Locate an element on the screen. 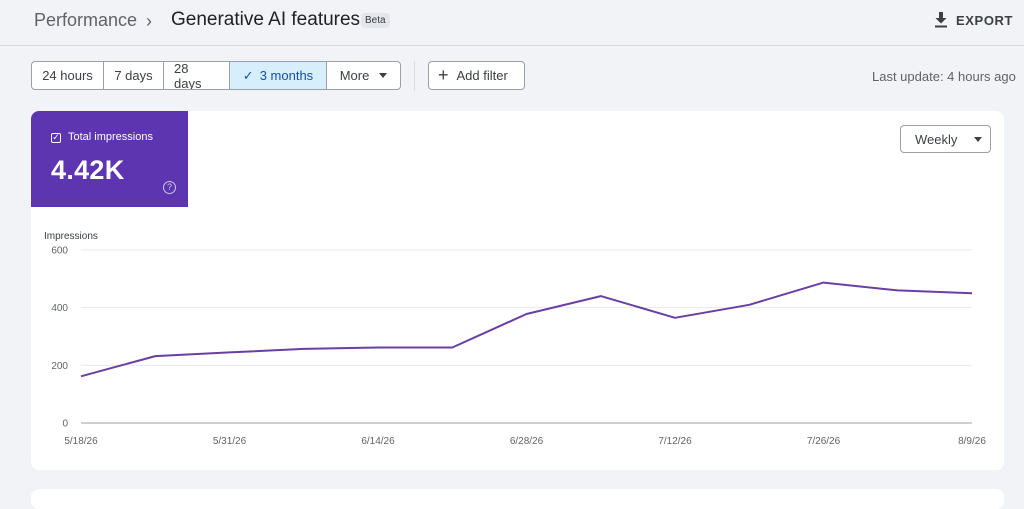  page-title: Generative AI features is located at coordinates (266, 19).